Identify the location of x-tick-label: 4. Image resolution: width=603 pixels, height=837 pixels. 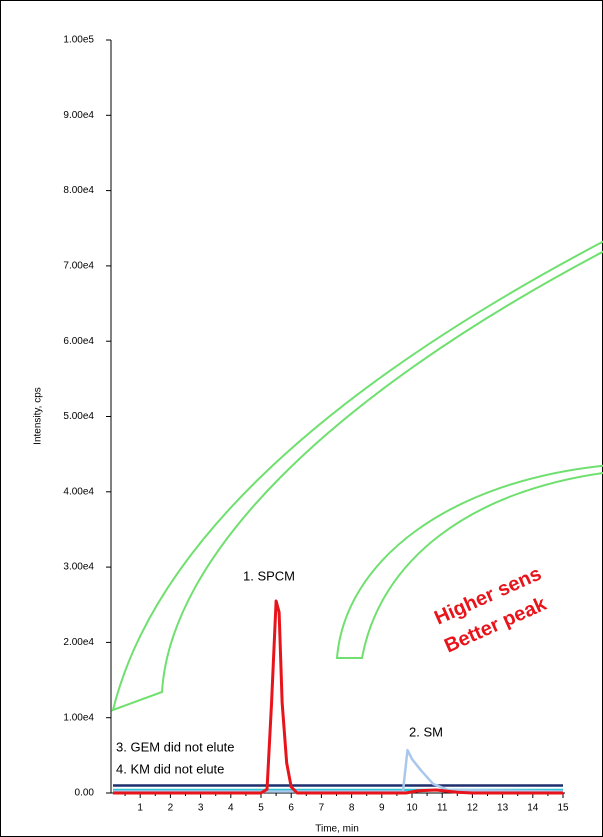
(231, 808).